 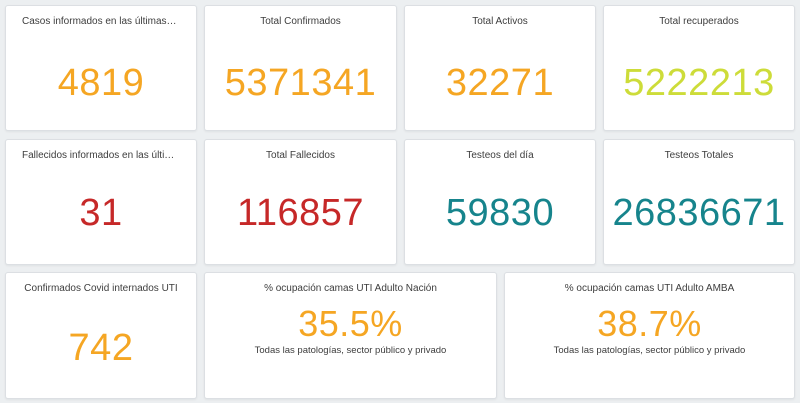 I want to click on card-value: 32271, so click(x=500, y=83).